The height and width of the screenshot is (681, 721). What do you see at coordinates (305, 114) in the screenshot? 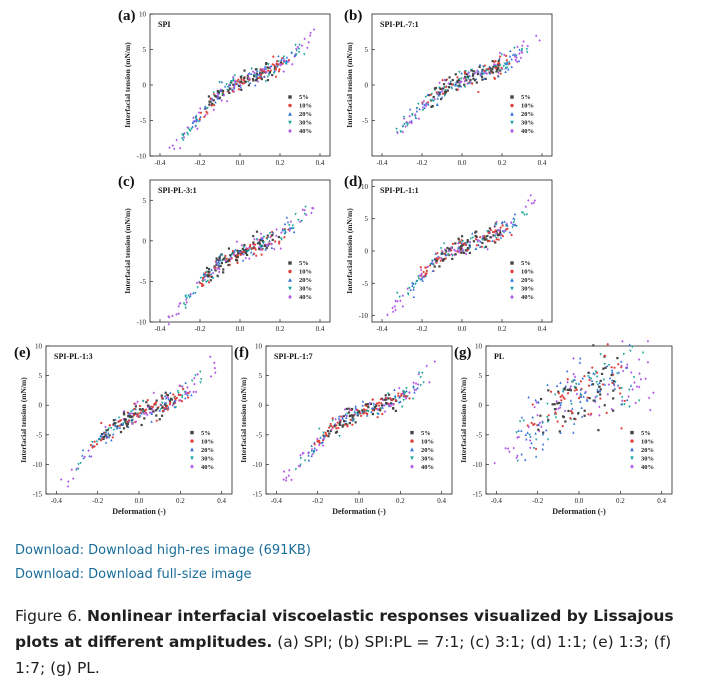
I see `legend-label: 20%` at bounding box center [305, 114].